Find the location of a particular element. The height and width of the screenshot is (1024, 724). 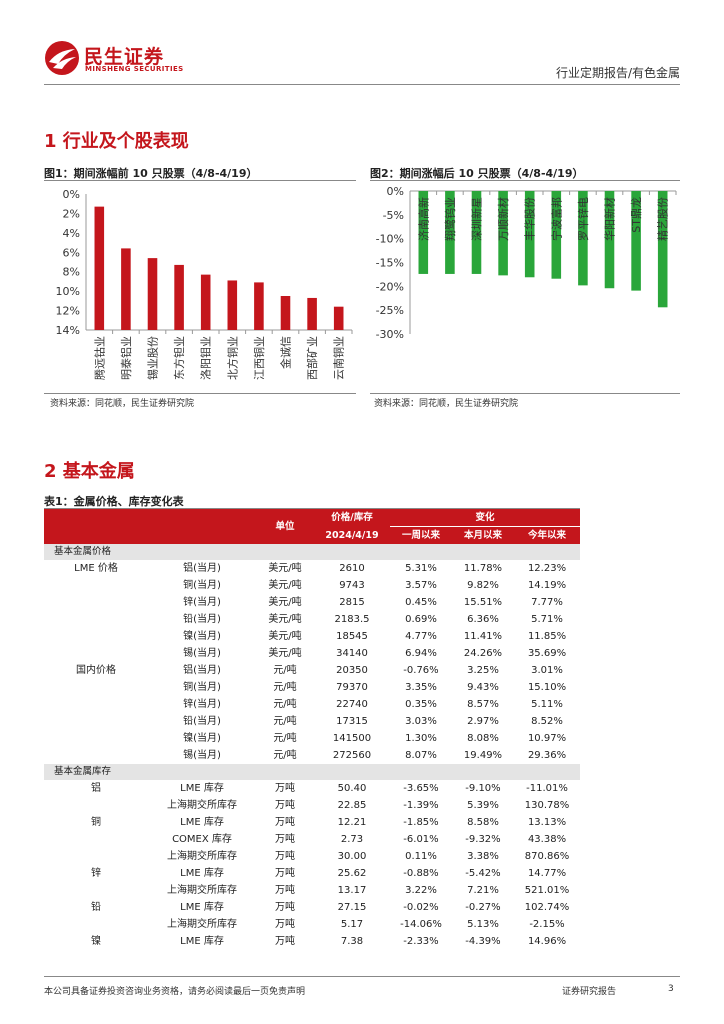

header-year: 今年以来 is located at coordinates (547, 535).